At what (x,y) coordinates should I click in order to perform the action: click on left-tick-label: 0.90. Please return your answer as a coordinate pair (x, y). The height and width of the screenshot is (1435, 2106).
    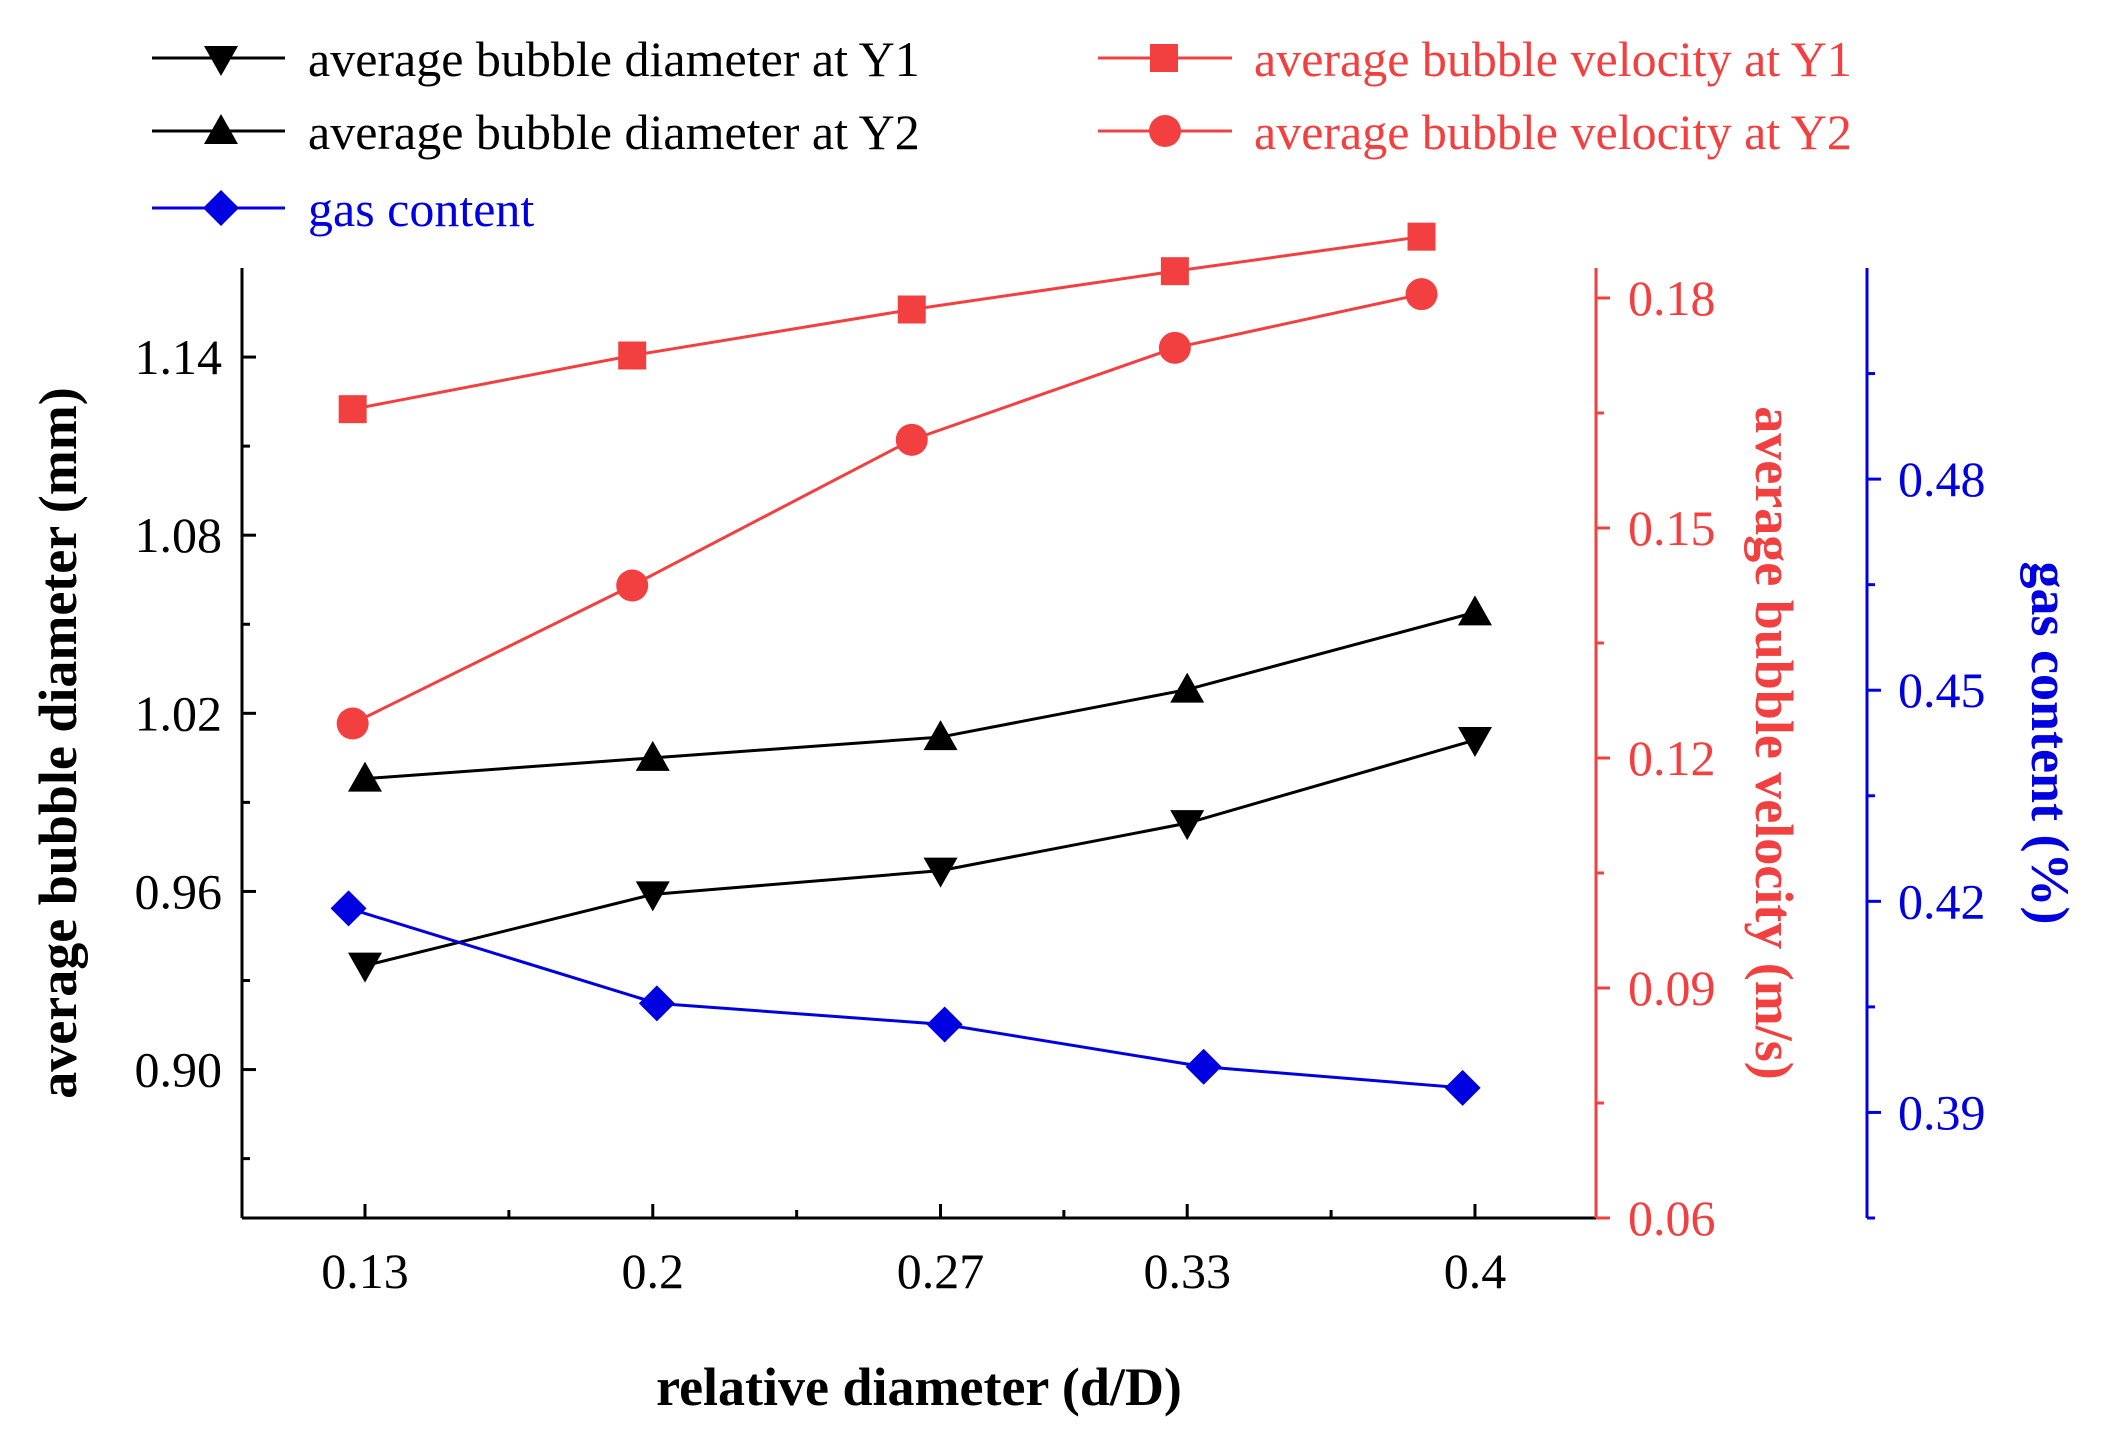
    Looking at the image, I should click on (179, 1070).